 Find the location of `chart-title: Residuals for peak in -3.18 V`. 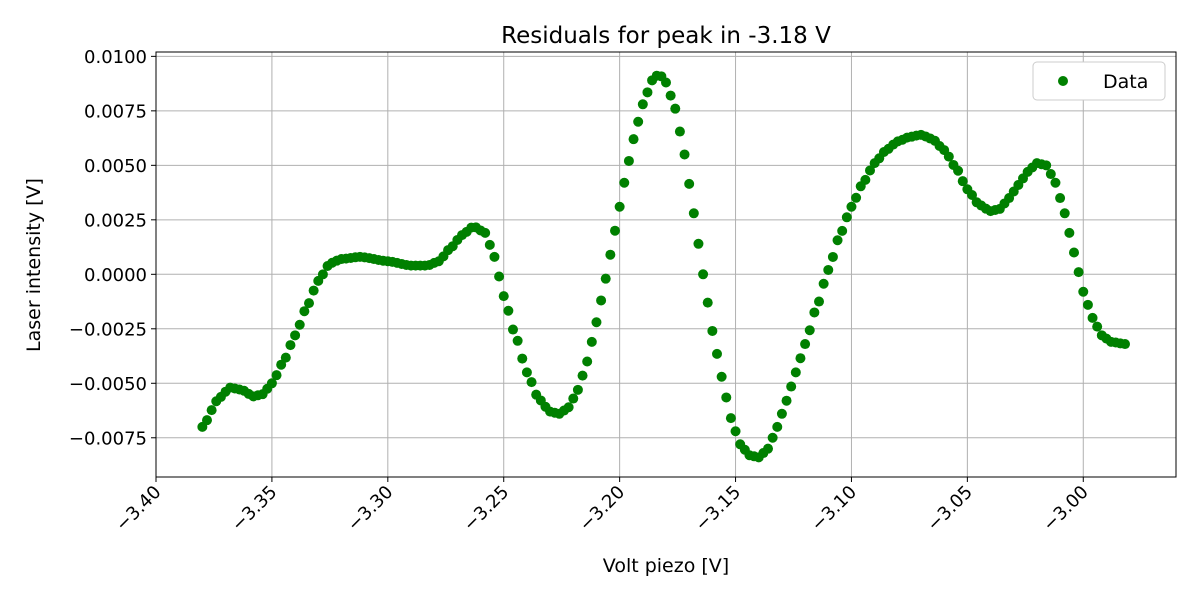

chart-title: Residuals for peak in -3.18 V is located at coordinates (666, 36).